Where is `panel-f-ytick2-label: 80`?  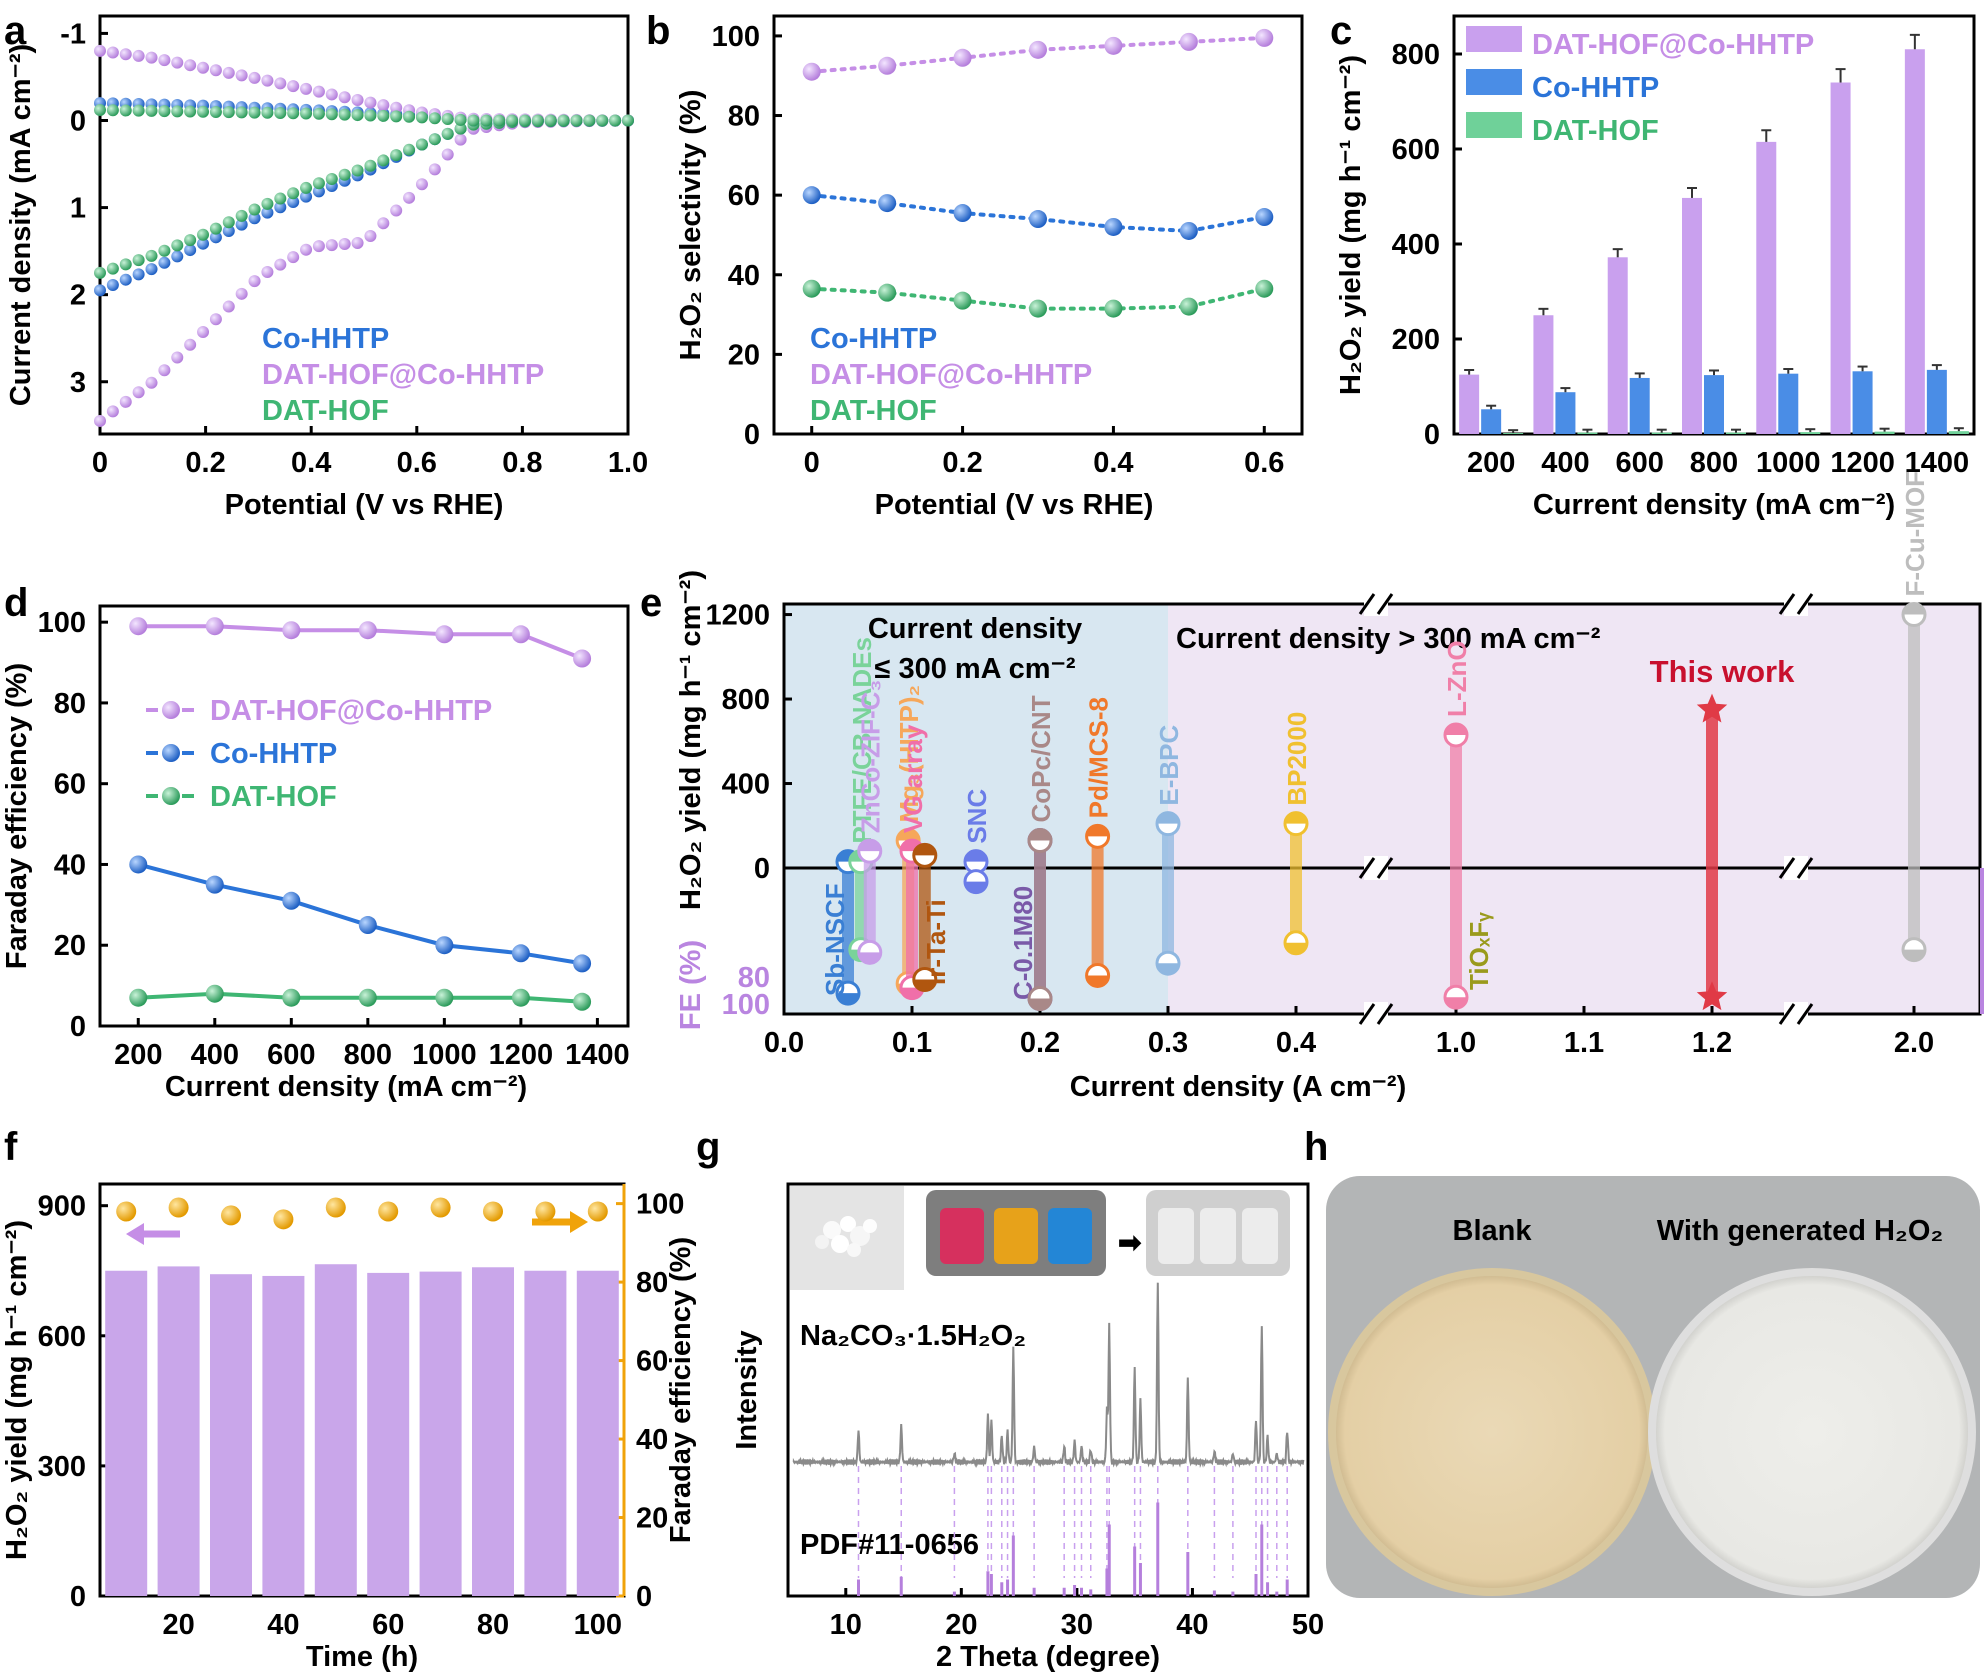 panel-f-ytick2-label: 80 is located at coordinates (652, 1283).